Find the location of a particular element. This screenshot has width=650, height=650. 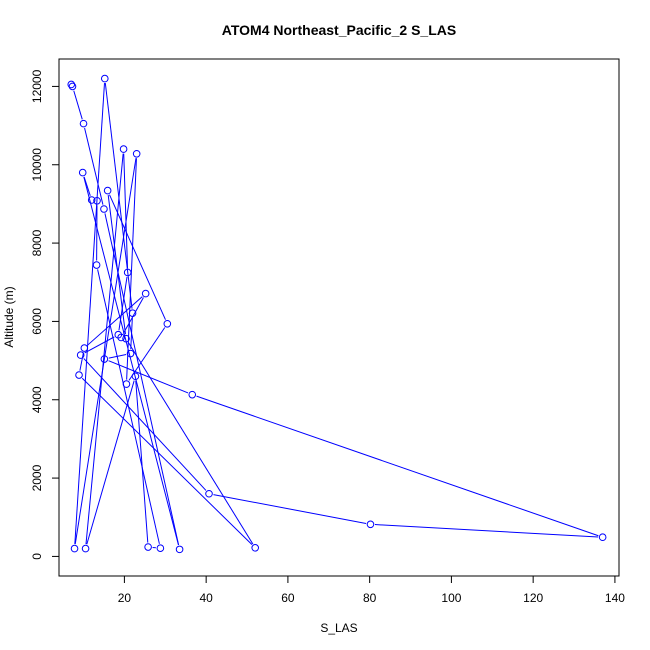

y-tick-label: 2000 is located at coordinates (37, 477).